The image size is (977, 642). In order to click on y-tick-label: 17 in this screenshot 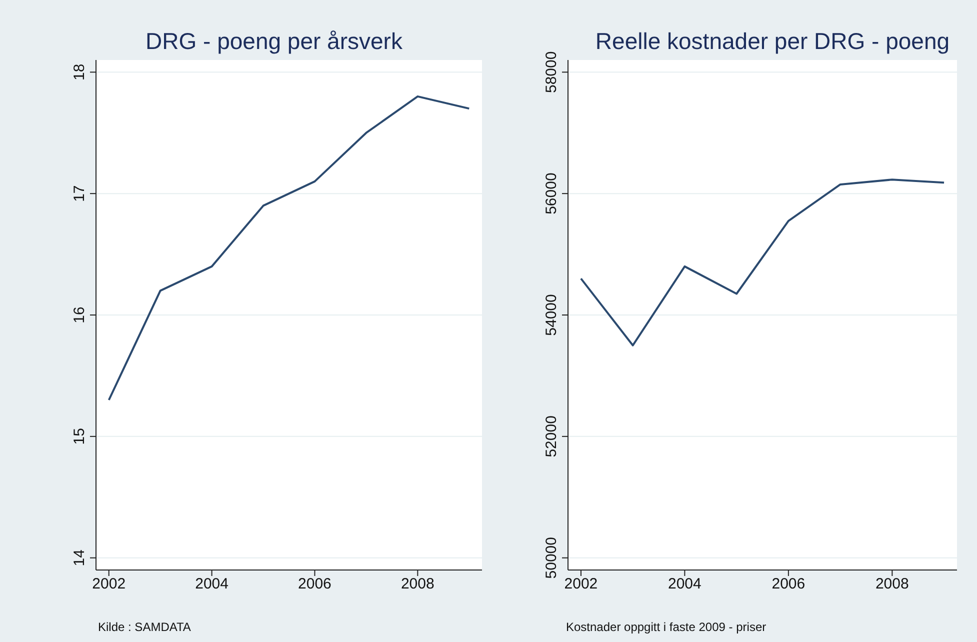, I will do `click(79, 193)`.